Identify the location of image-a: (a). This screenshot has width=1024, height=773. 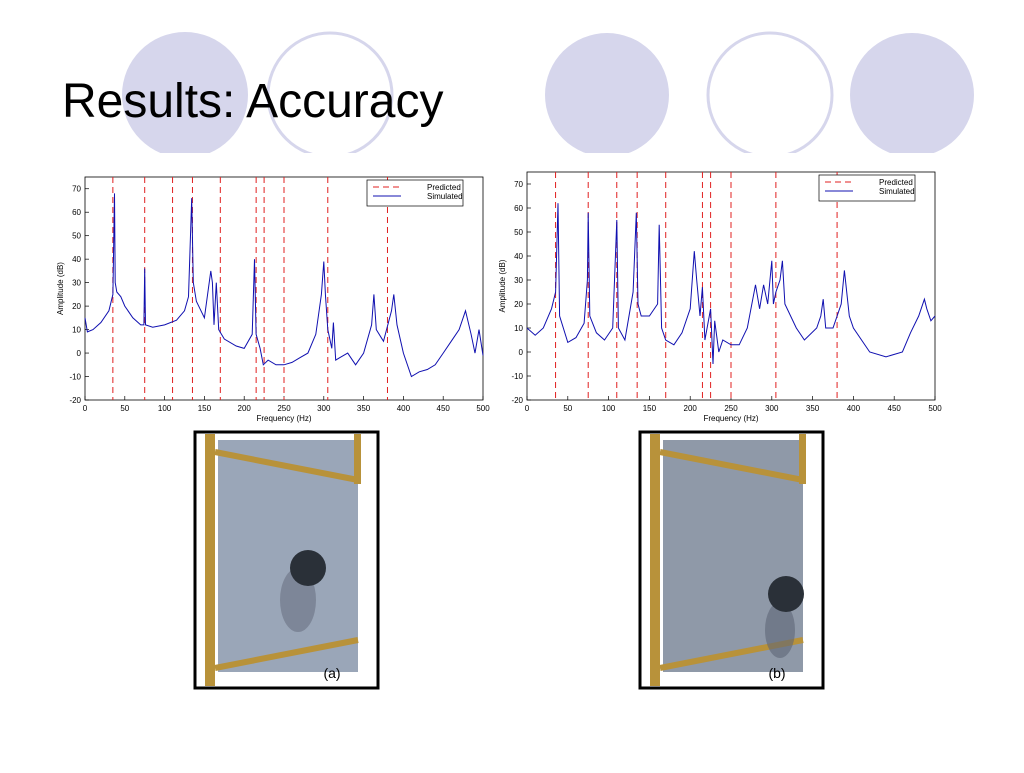
(286, 560).